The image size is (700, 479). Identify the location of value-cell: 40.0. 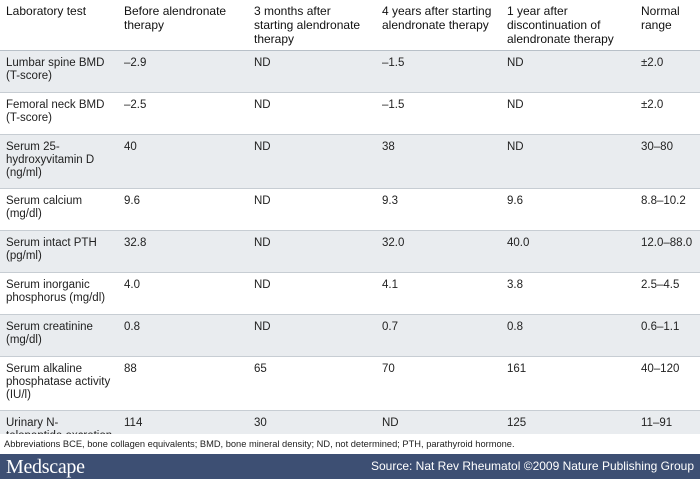
(568, 251).